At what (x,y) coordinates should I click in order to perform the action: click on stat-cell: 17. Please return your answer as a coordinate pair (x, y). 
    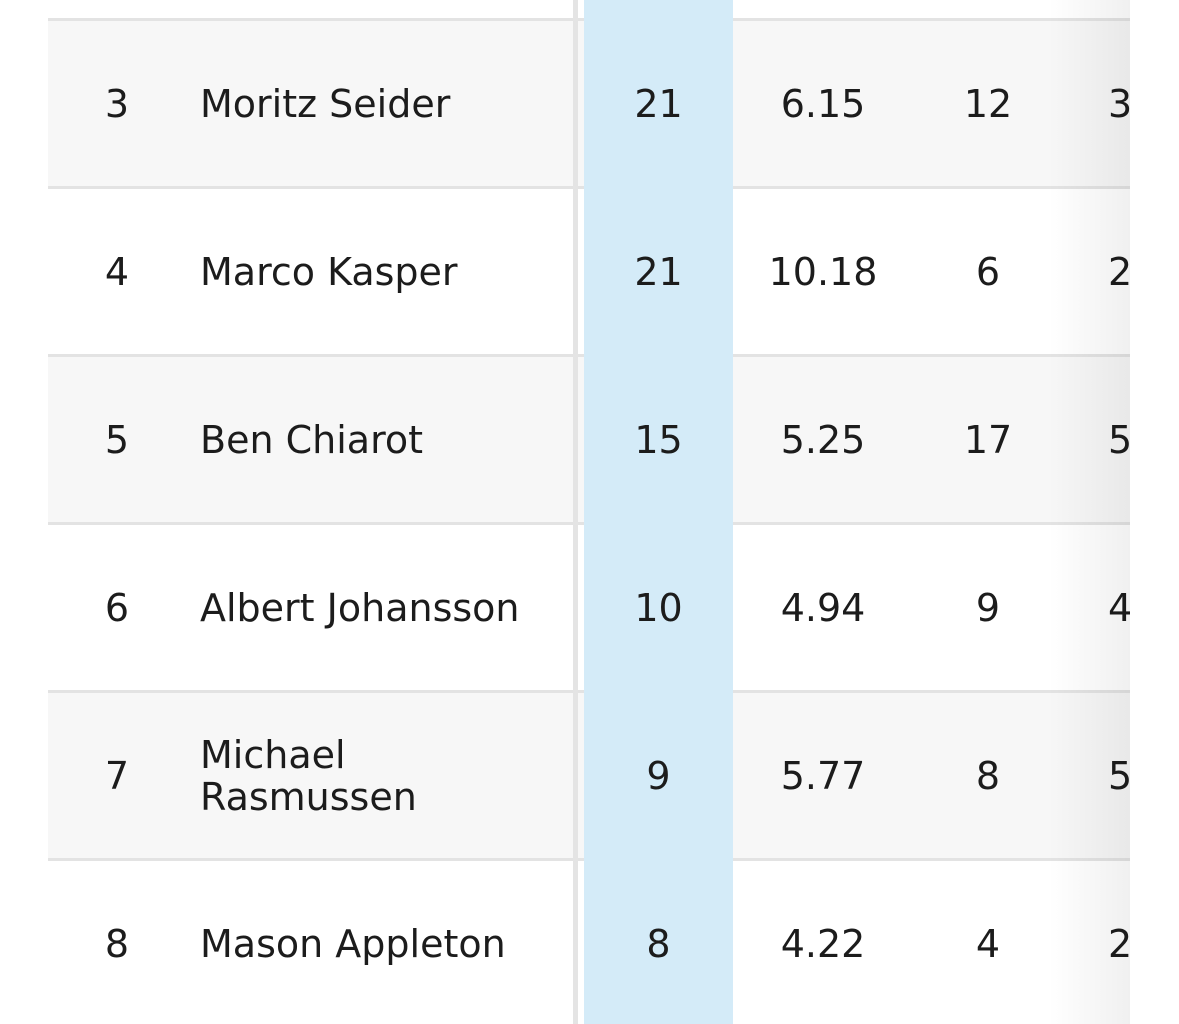
    Looking at the image, I should click on (988, 439).